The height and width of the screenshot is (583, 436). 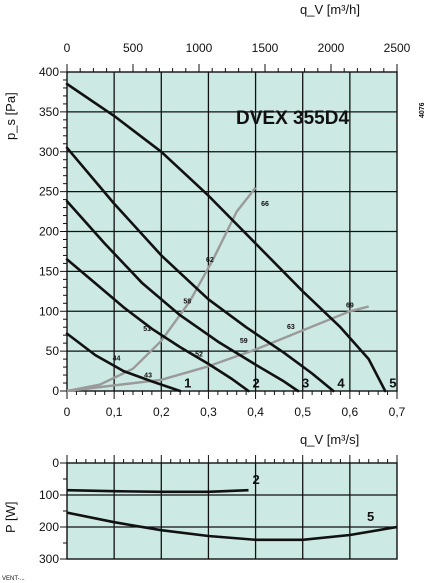 I want to click on chart-title: DVEX 355D4, so click(x=292, y=118).